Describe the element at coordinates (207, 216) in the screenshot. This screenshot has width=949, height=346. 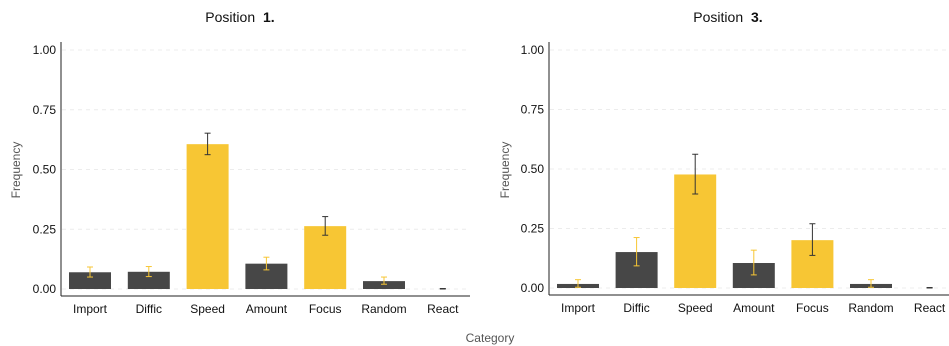
I see `bar-speed` at that location.